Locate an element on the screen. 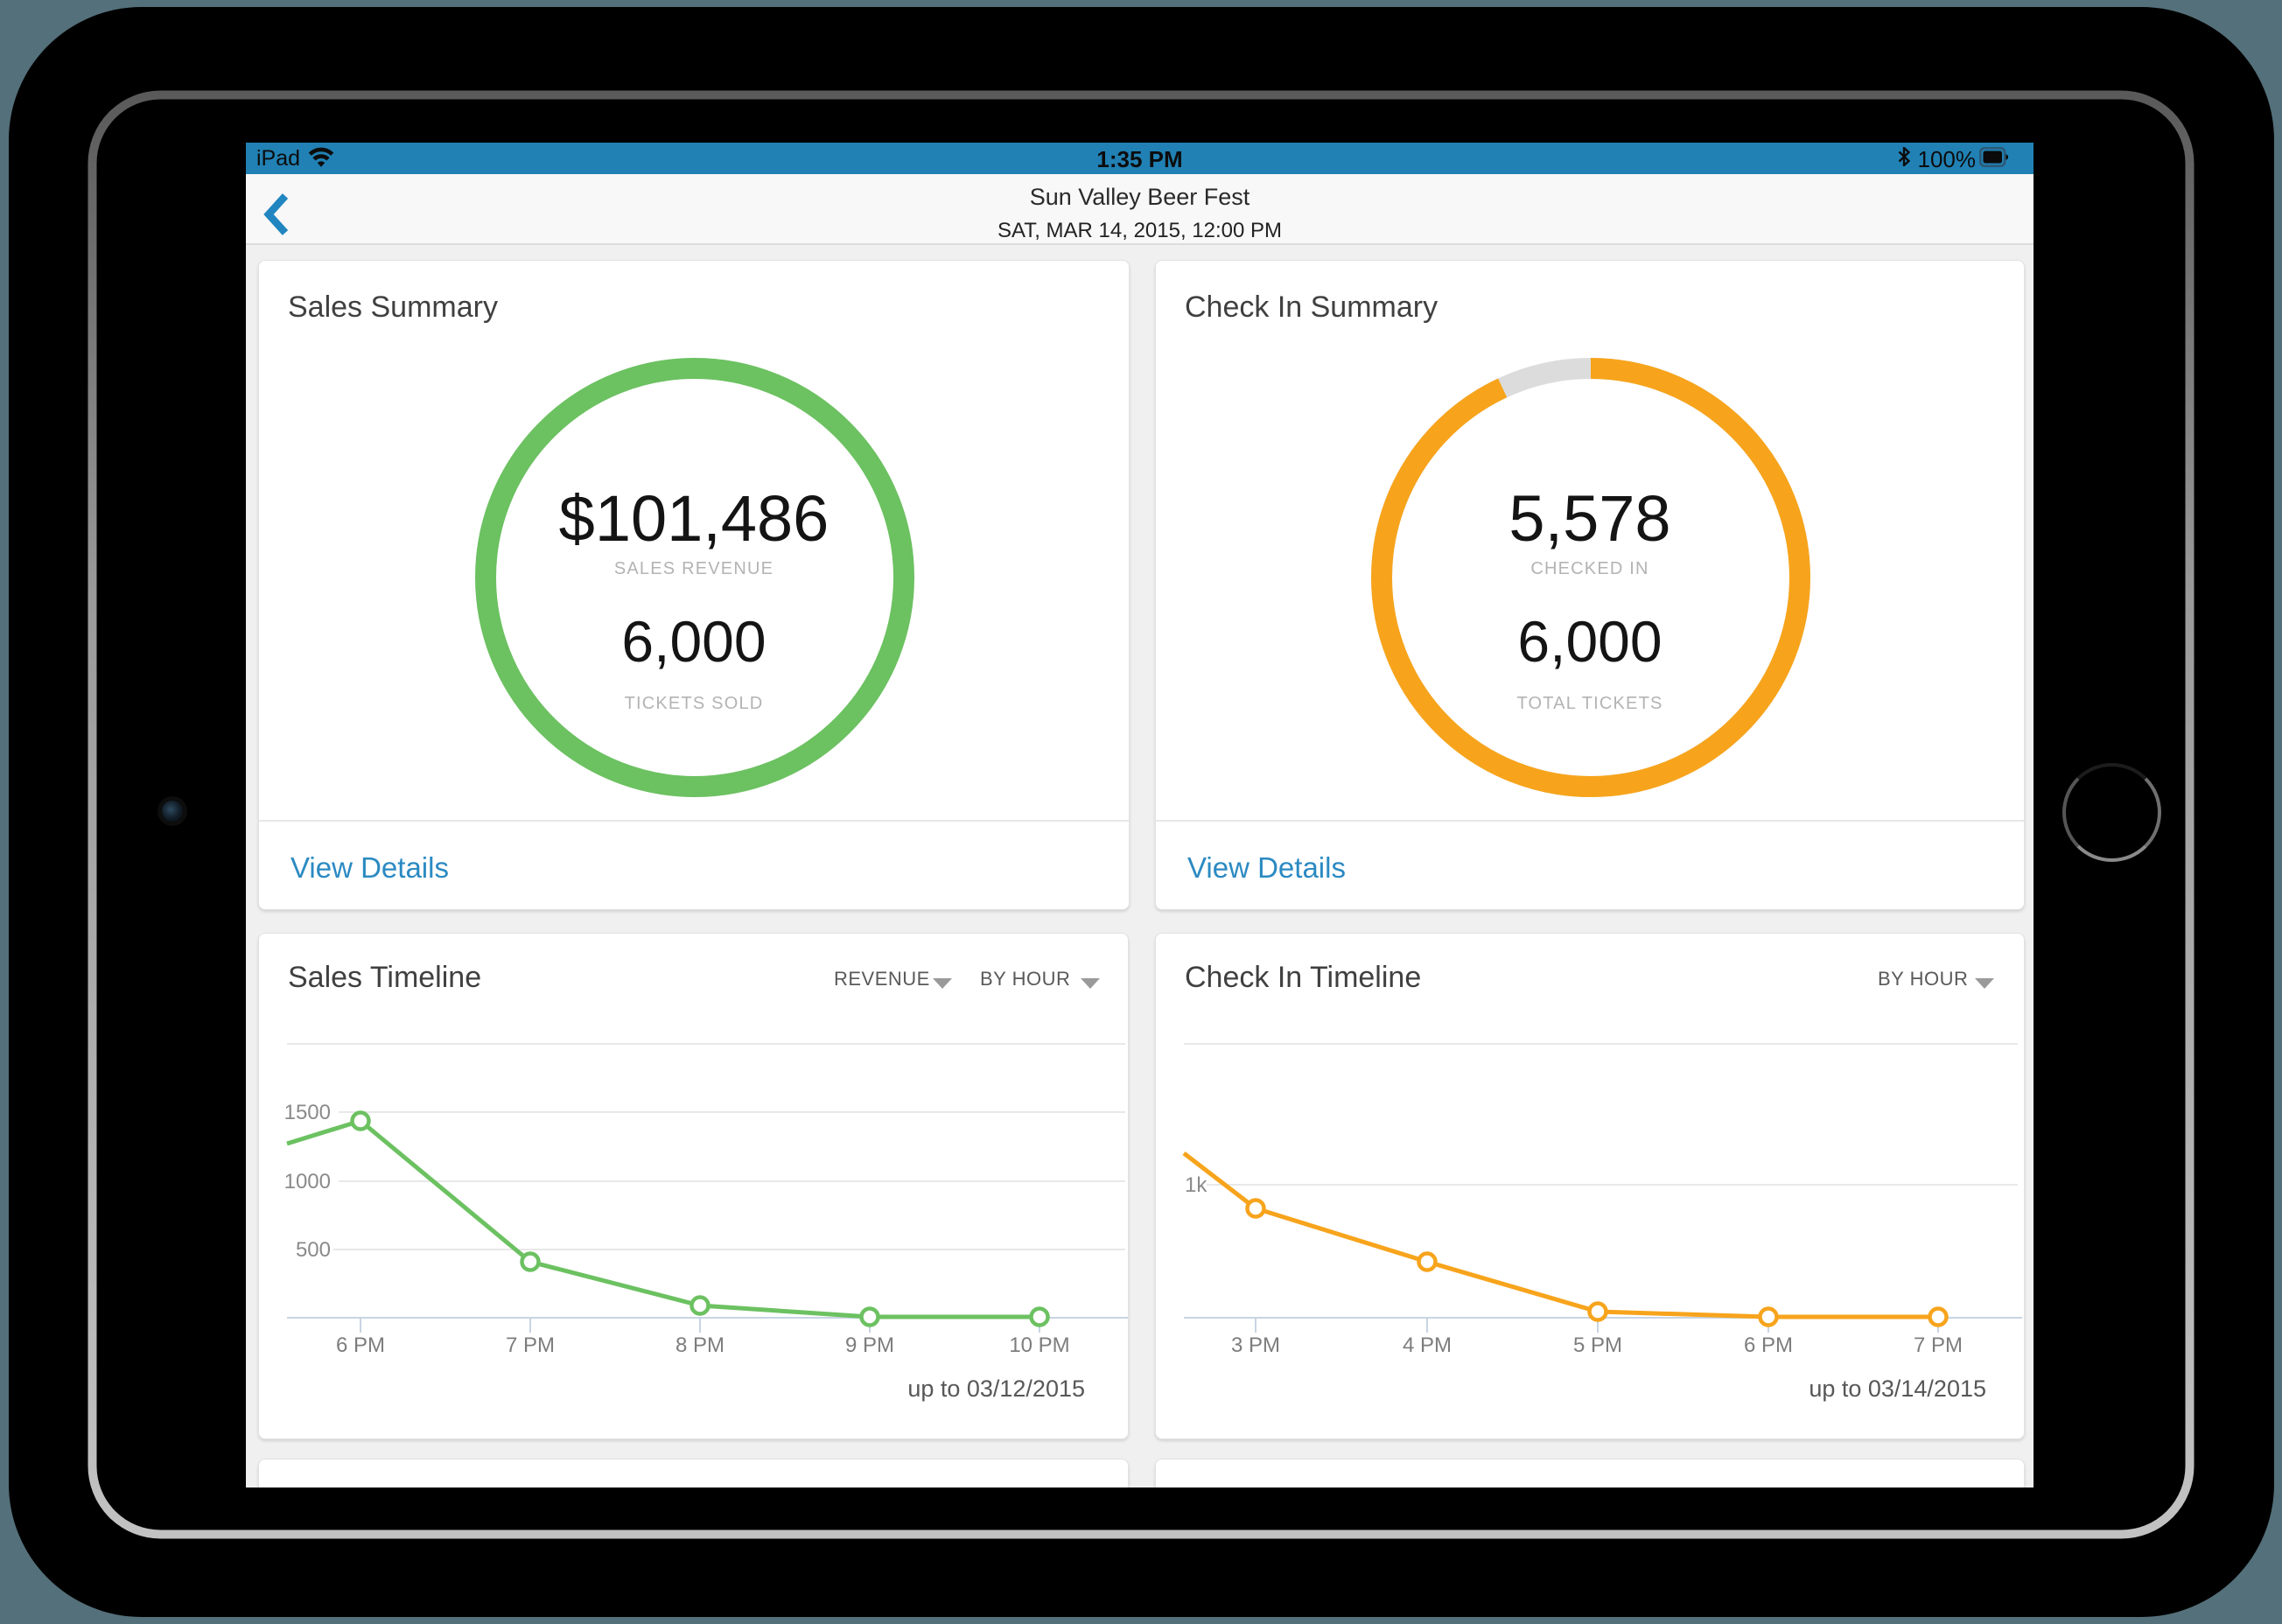 The height and width of the screenshot is (1624, 2282). svg-text: 1k is located at coordinates (1196, 1185).